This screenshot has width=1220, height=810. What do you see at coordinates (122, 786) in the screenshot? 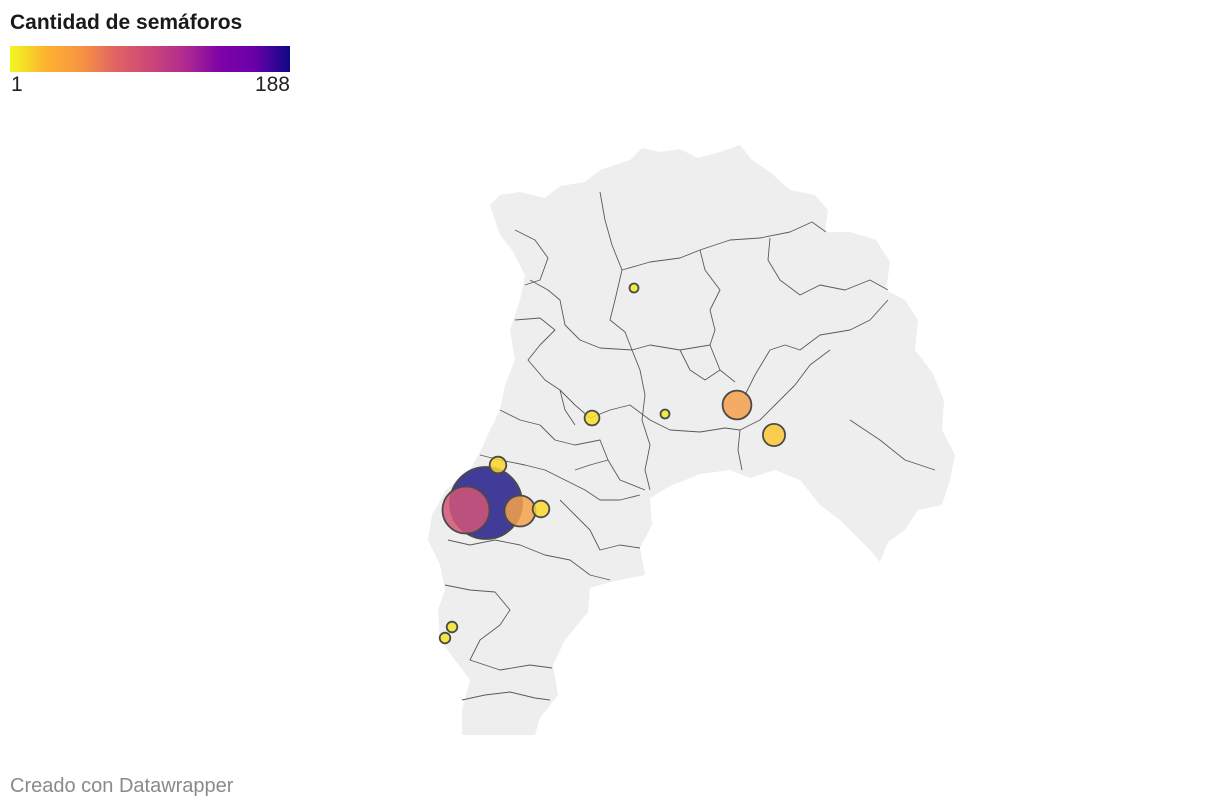
I see `credit-text: Creado con Datawrapper` at bounding box center [122, 786].